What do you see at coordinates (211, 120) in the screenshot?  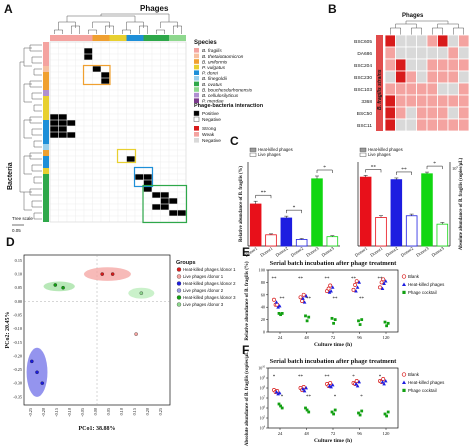 I see `interaction-label: Negative` at bounding box center [211, 120].